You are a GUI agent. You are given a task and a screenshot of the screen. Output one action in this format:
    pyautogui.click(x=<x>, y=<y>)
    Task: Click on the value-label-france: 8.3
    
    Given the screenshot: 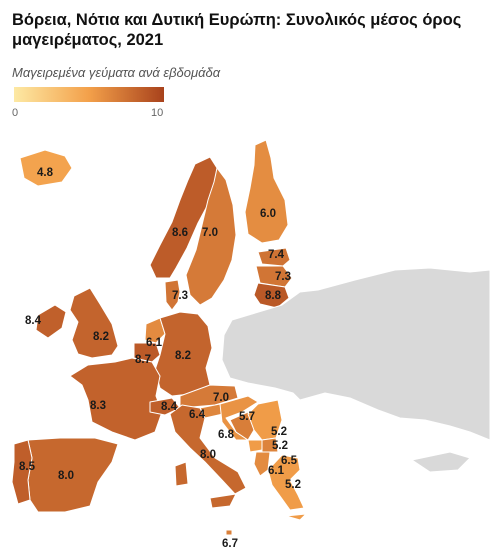 What is the action you would take?
    pyautogui.click(x=98, y=406)
    